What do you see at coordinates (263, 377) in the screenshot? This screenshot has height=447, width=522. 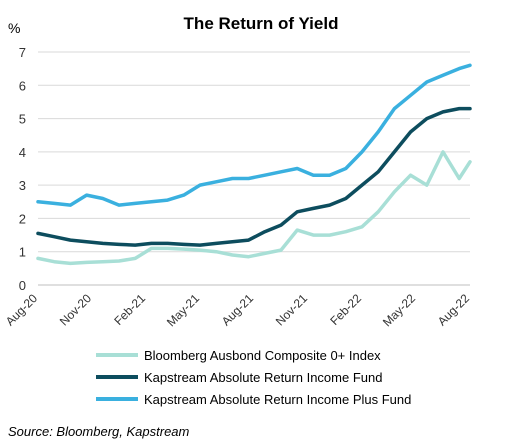 I see `legend-label: Kapstream Absolute Return Income Fund` at bounding box center [263, 377].